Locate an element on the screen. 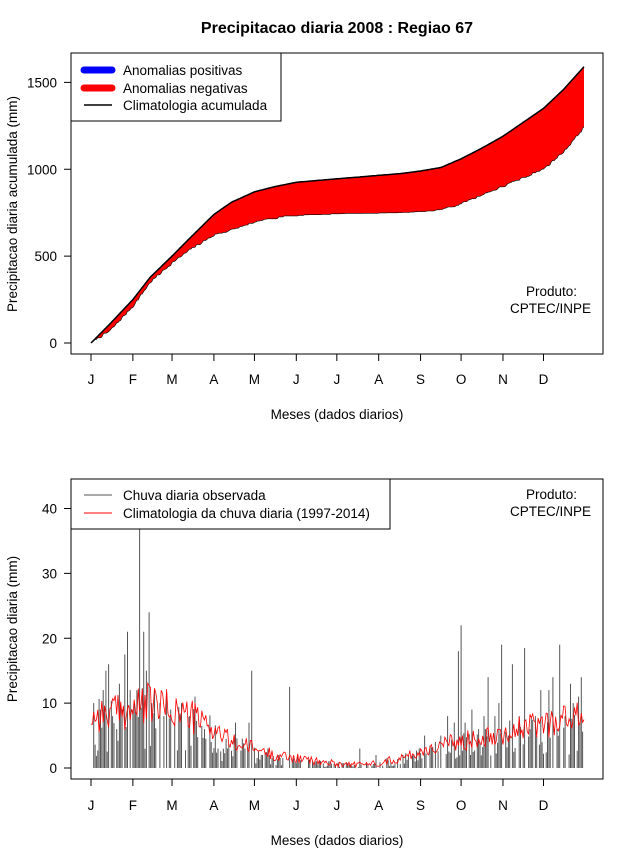 This screenshot has width=640, height=850. x-tick-label-bottom: S is located at coordinates (420, 805).